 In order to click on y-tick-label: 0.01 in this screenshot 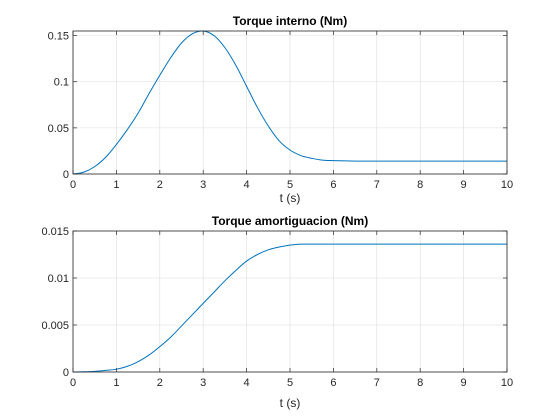, I will do `click(58, 279)`.